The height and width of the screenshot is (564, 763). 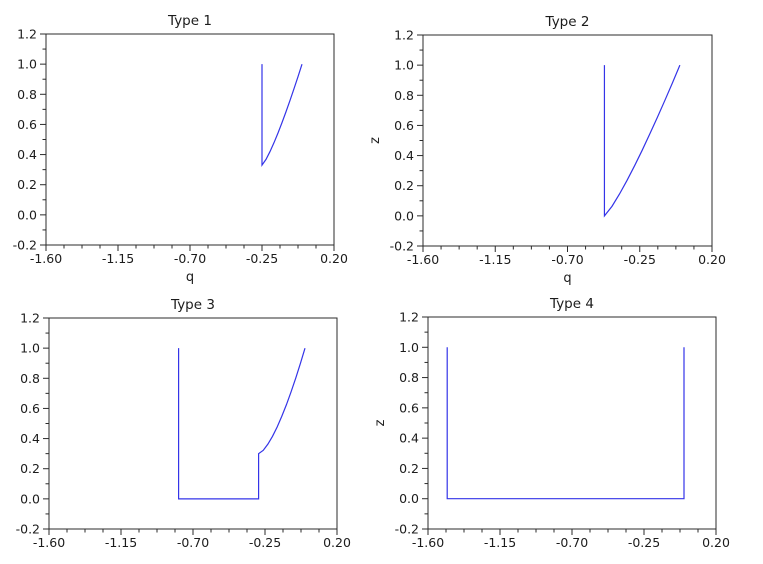 I want to click on plot-title: Type 3, so click(x=192, y=305).